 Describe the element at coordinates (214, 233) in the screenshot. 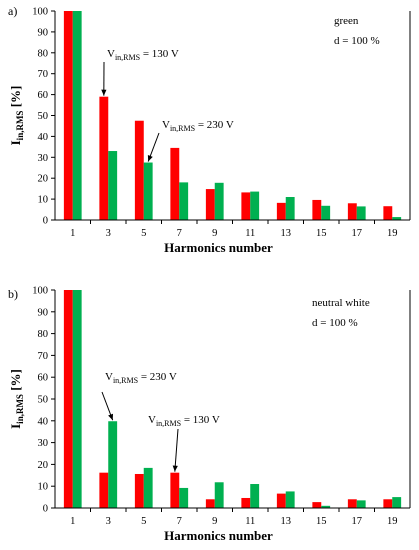

I see `x-tick-label: 9` at that location.